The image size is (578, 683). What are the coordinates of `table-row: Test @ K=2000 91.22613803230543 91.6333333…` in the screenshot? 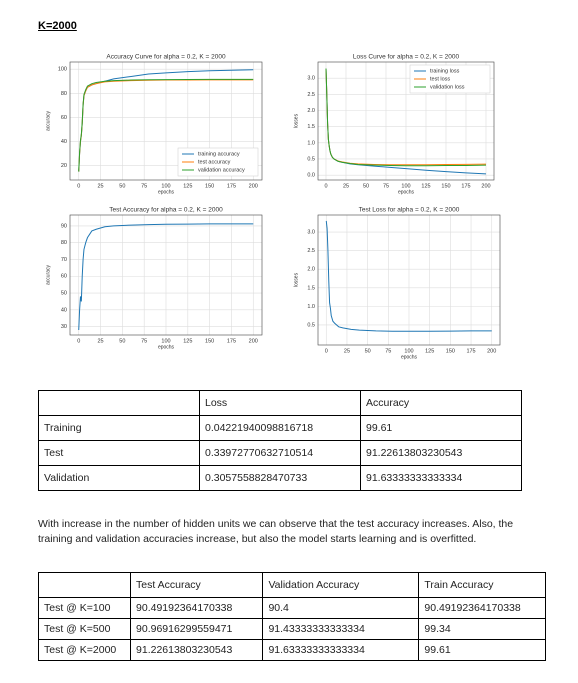 It's located at (291, 650).